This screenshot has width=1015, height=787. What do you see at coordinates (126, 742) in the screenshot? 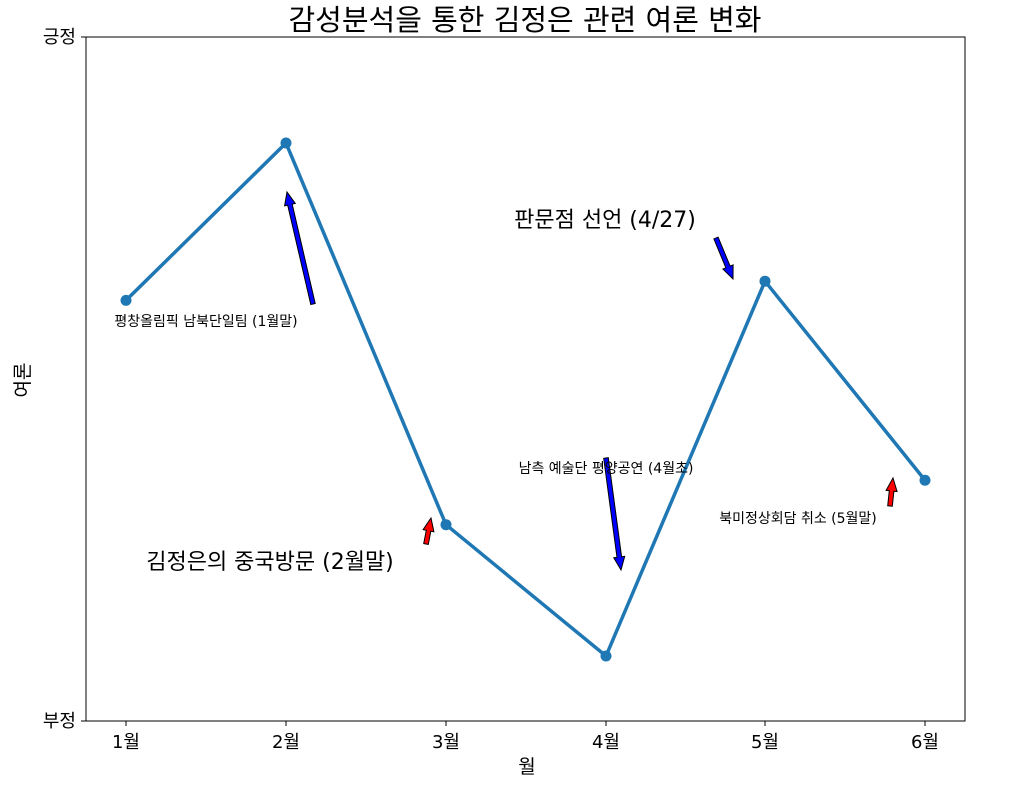
I see `x-tick-label: 1월` at bounding box center [126, 742].